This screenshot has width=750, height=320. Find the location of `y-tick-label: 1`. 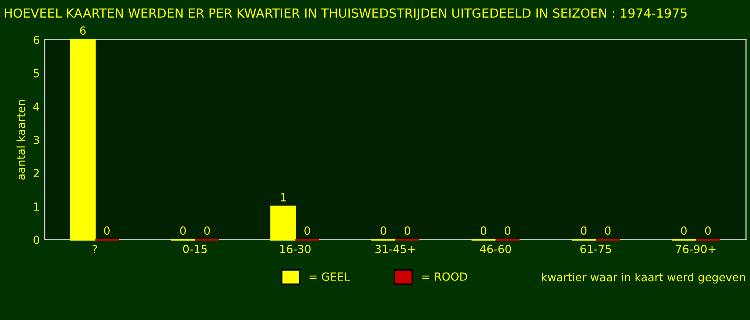

y-tick-label: 1 is located at coordinates (37, 206).